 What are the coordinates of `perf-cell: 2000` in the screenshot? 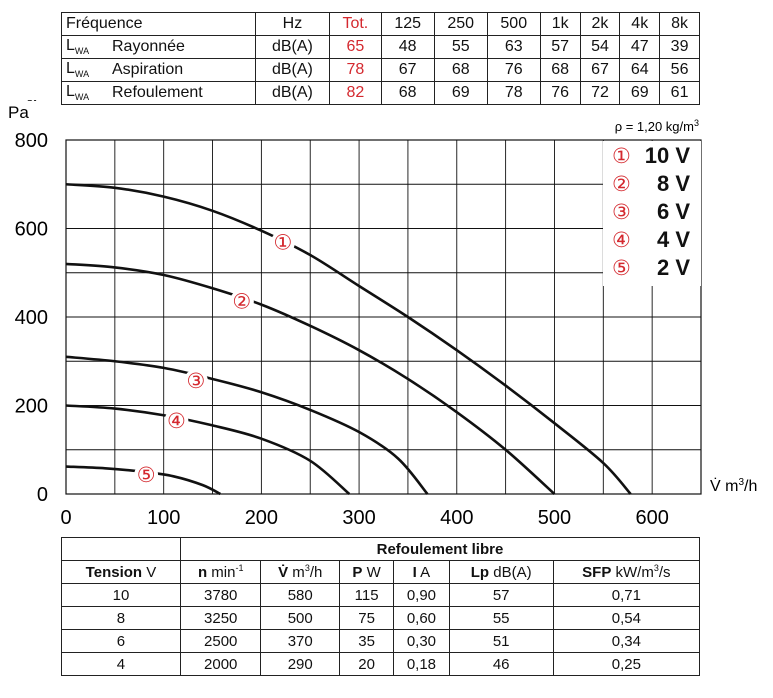 It's located at (220, 664).